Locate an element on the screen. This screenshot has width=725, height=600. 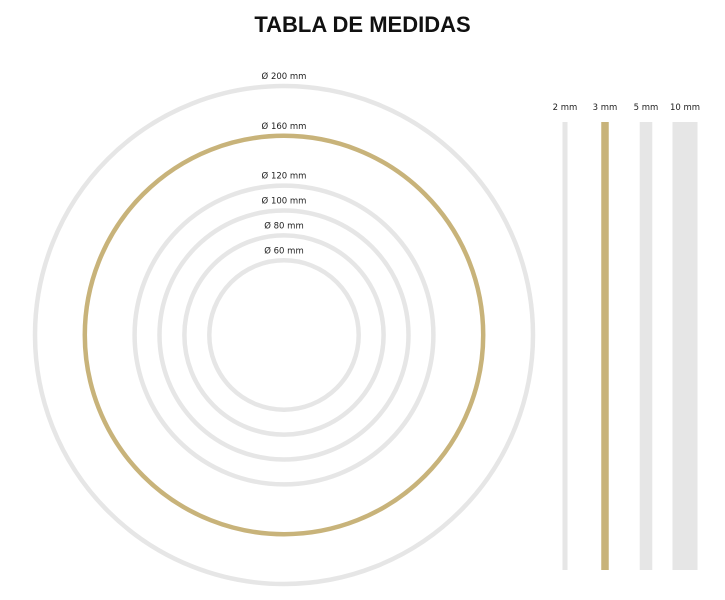
strip-label: 2 mm is located at coordinates (565, 108).